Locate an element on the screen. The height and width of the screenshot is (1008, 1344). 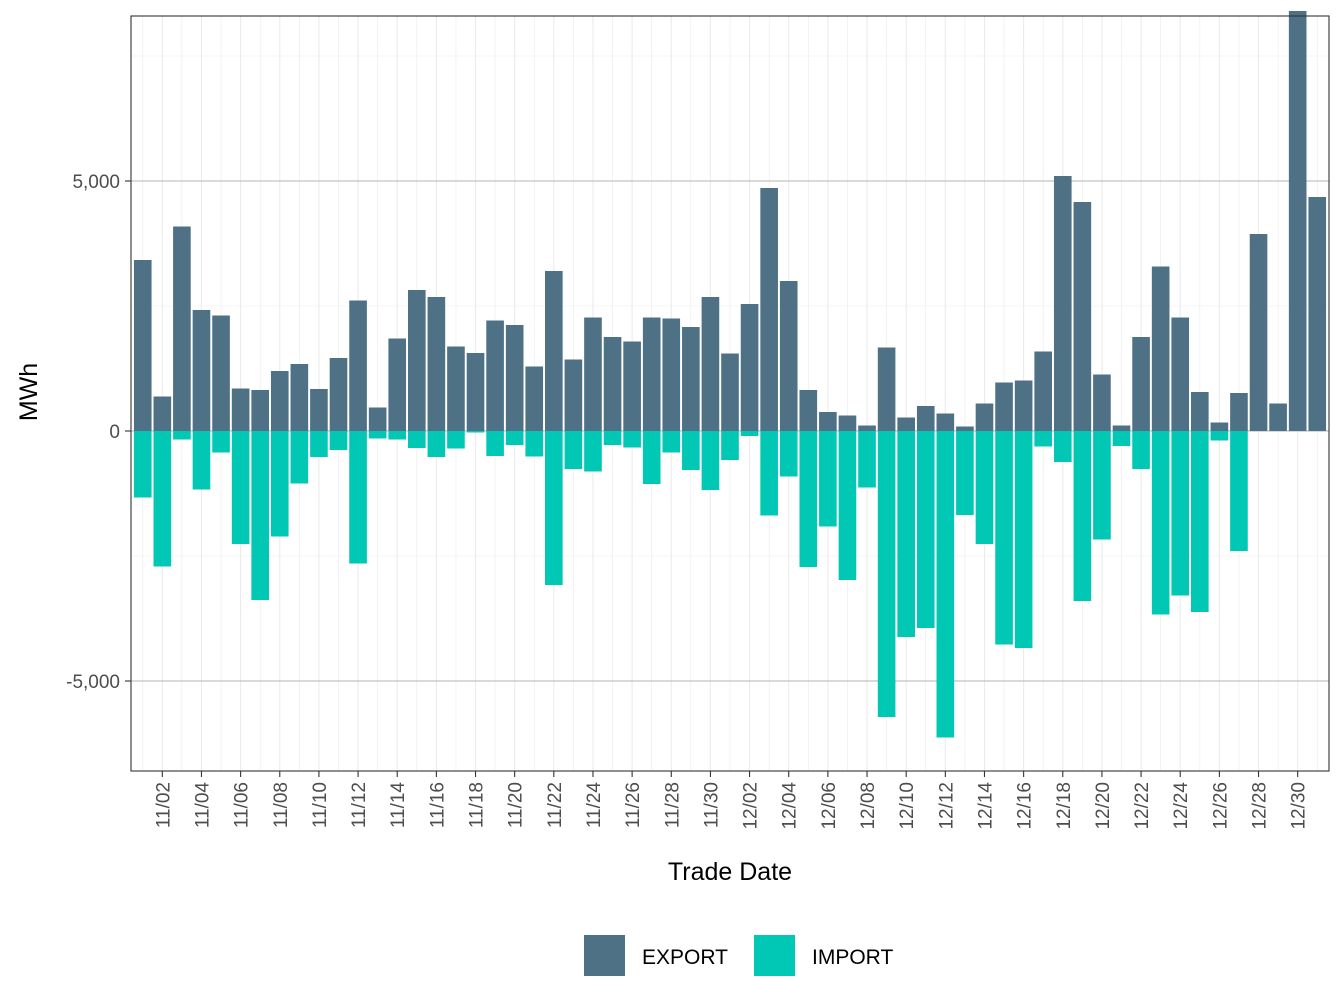
x-tick-label: 11/26 is located at coordinates (633, 805).